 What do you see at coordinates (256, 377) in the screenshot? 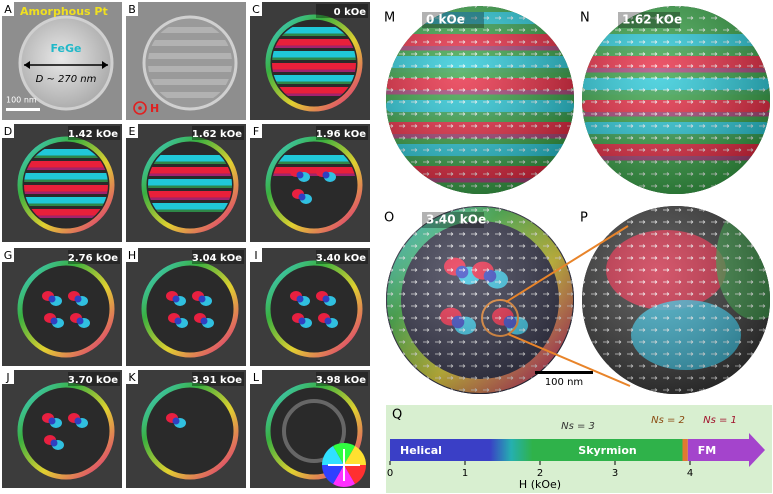
I see `panel-letter: L` at bounding box center [256, 377].